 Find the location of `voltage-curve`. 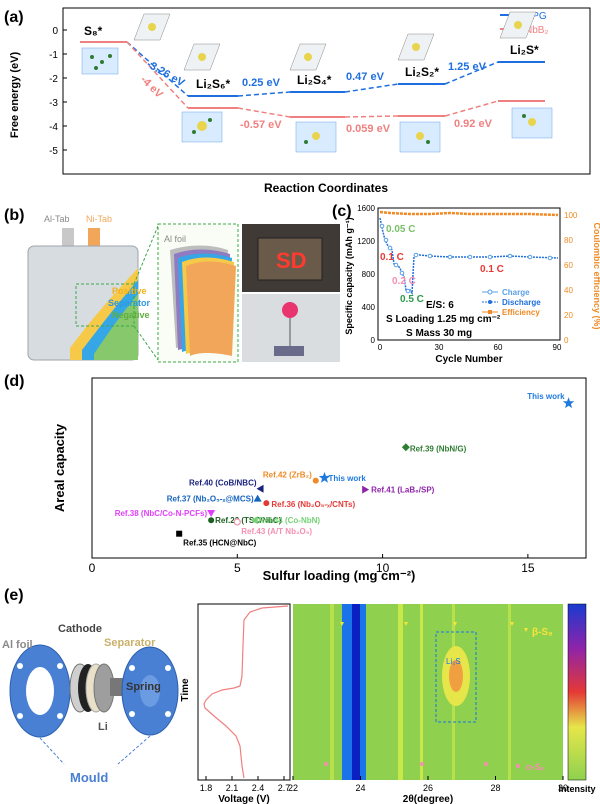

voltage-curve is located at coordinates (246, 692).